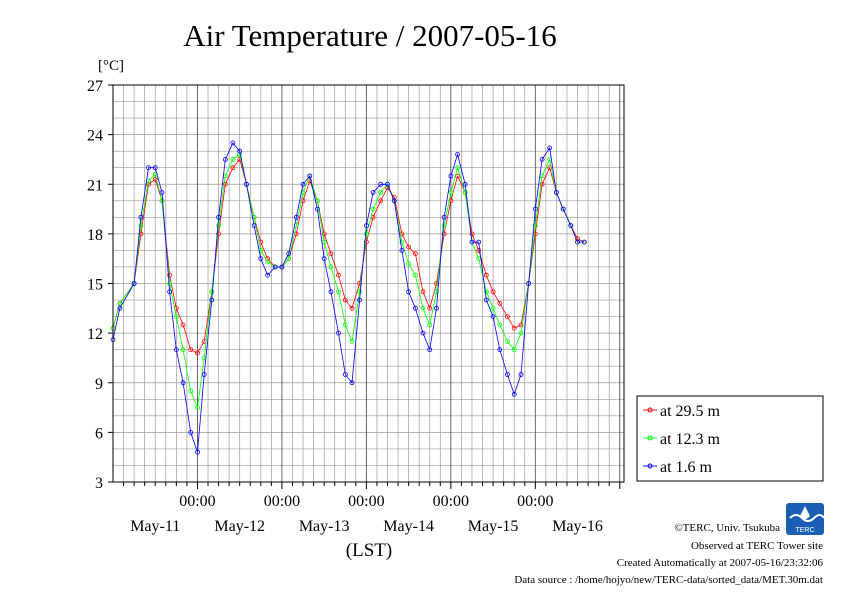 The width and height of the screenshot is (842, 595). What do you see at coordinates (99, 433) in the screenshot?
I see `y-tick-label: 6` at bounding box center [99, 433].